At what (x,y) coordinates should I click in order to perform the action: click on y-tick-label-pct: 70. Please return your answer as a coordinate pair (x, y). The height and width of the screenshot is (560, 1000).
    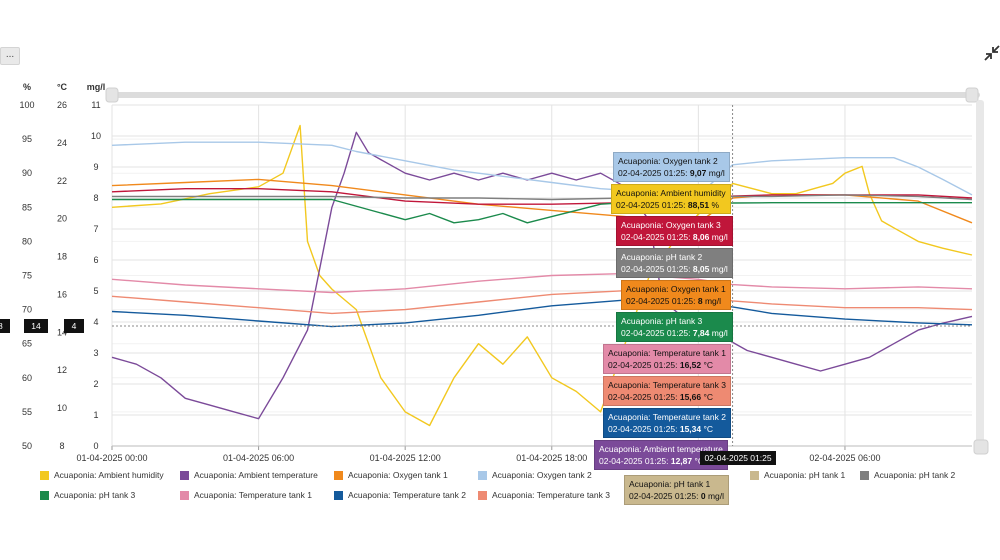
    Looking at the image, I should click on (27, 310).